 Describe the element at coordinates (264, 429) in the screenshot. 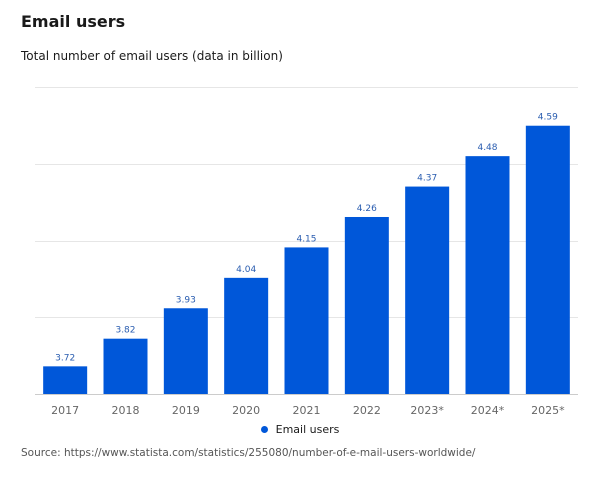

I see `legend-marker` at that location.